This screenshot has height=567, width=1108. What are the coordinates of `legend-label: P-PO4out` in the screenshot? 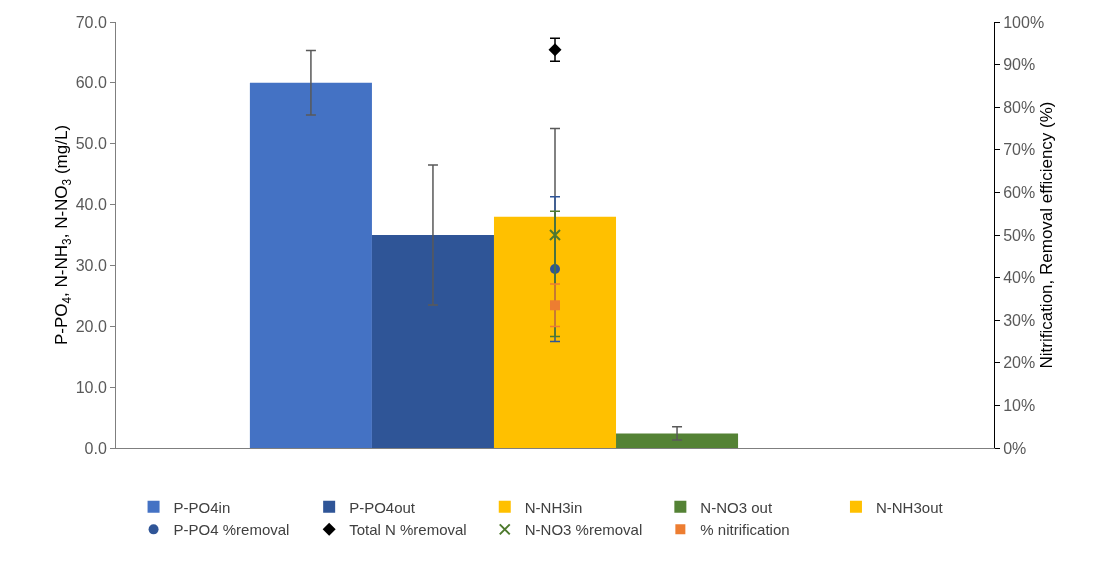 It's located at (382, 507).